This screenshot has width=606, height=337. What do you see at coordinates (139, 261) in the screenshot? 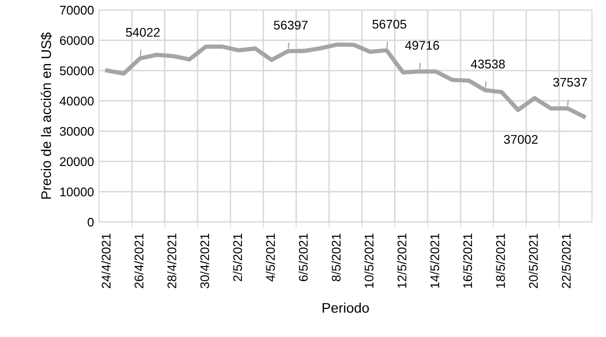
I see `x-tick-label: 26/4/2021` at bounding box center [139, 261].